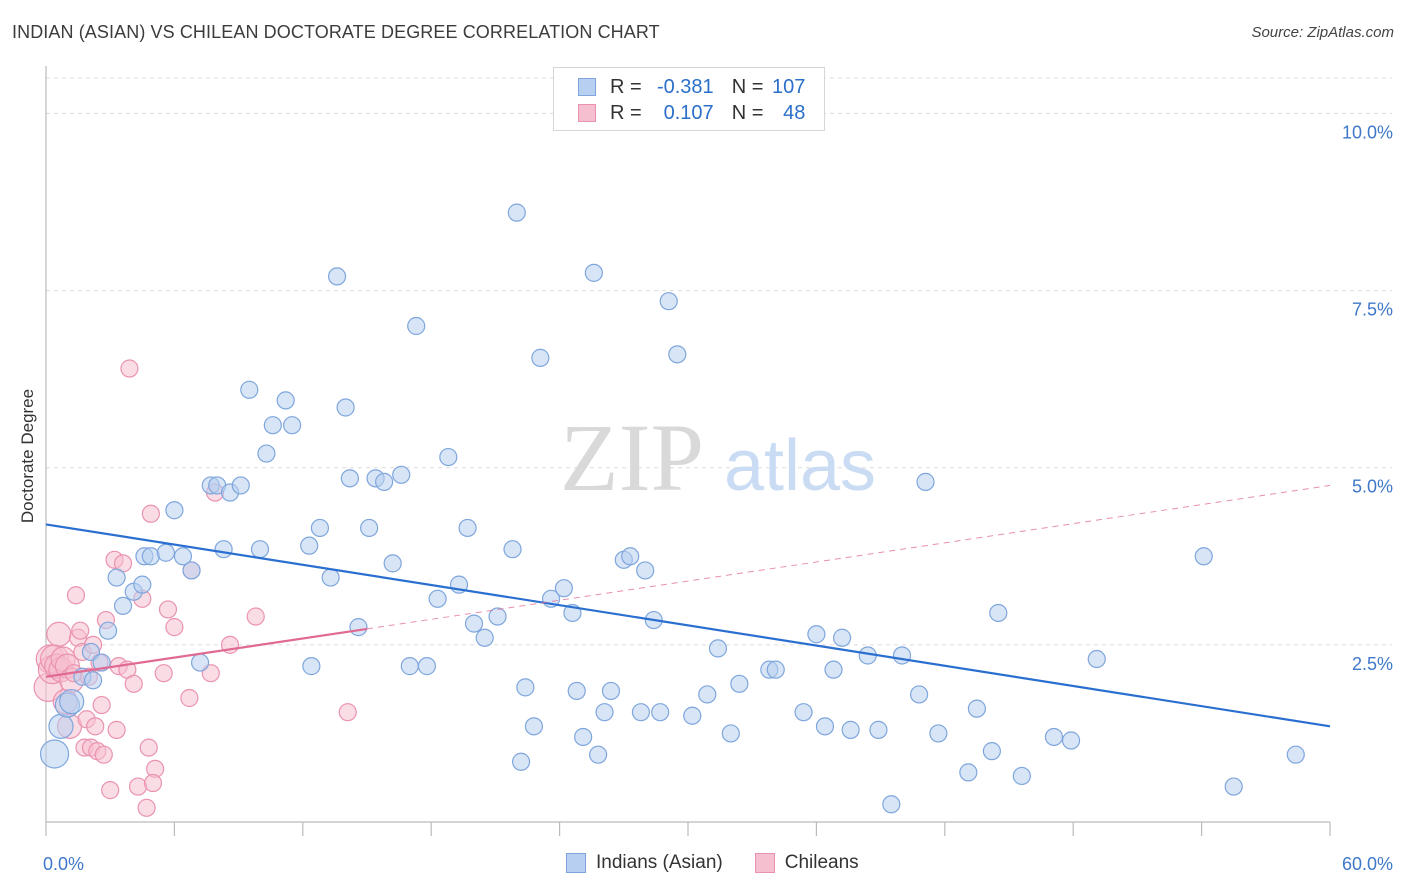 The width and height of the screenshot is (1406, 892). I want to click on legend-r-value: 0.107, so click(688, 112).